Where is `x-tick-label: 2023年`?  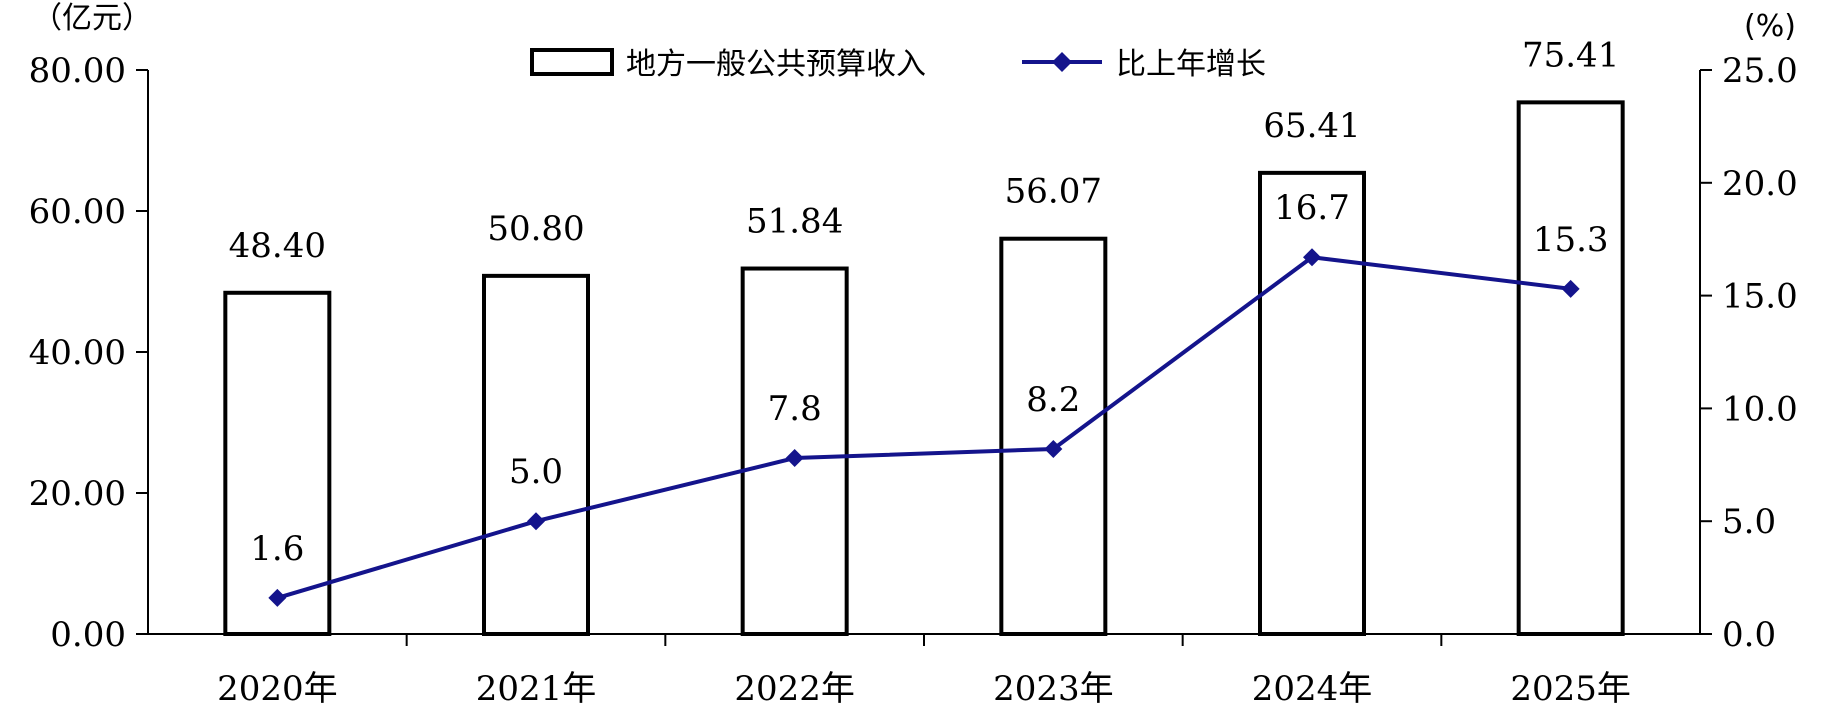
x-tick-label: 2023年 is located at coordinates (1053, 689).